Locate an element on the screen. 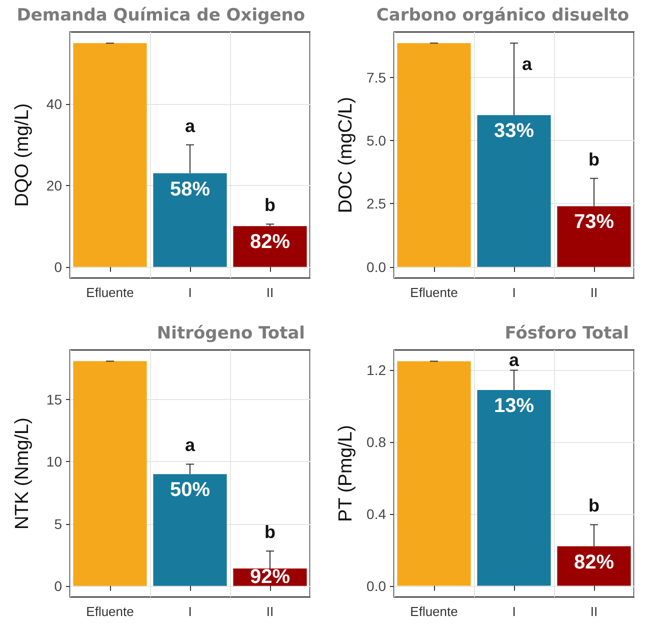 The image size is (648, 637). y-axis-title: PT (Pmg/L) is located at coordinates (346, 473).